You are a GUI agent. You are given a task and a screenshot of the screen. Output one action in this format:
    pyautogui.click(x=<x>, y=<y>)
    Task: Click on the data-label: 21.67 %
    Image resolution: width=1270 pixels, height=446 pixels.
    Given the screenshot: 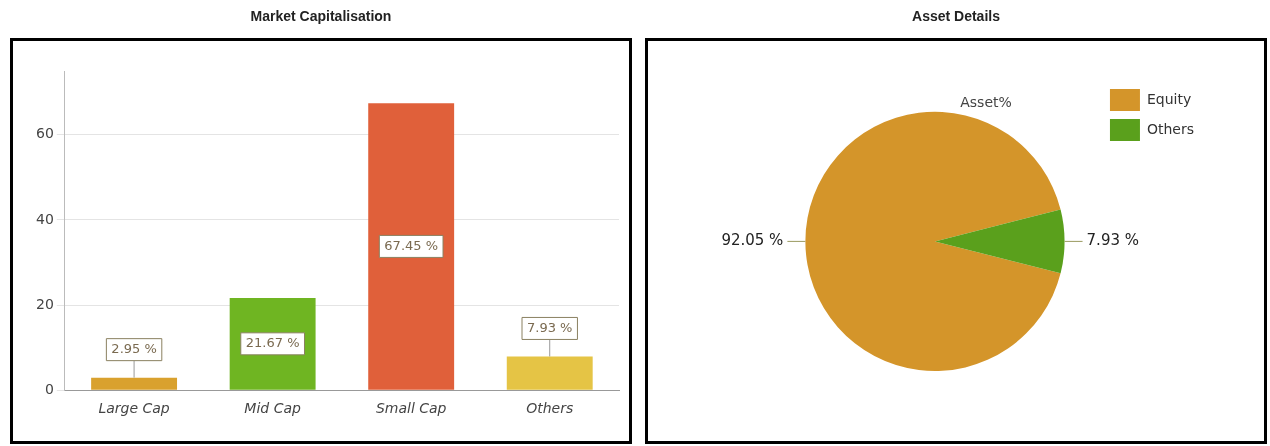 What is the action you would take?
    pyautogui.click(x=272, y=343)
    